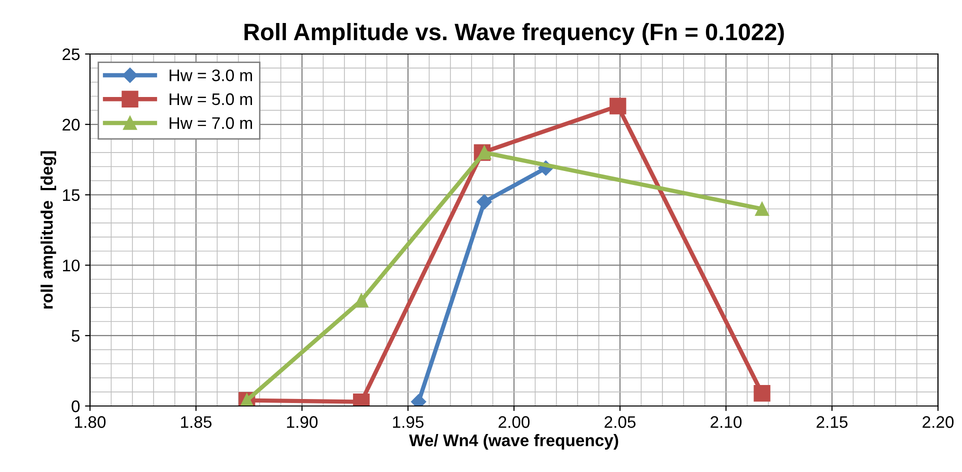 The height and width of the screenshot is (472, 962). Describe the element at coordinates (76, 336) in the screenshot. I see `y-tick-label: 5` at that location.